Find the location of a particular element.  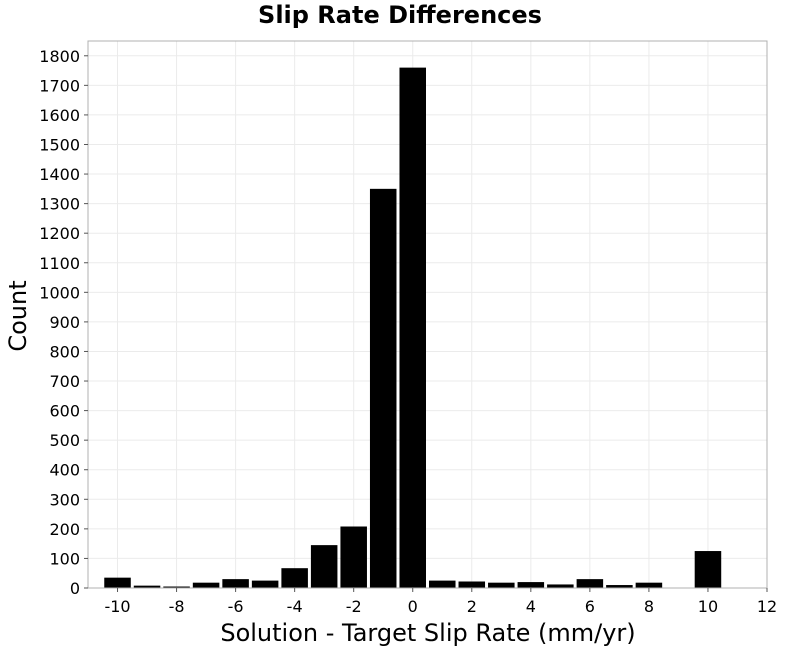

y-tick-label: 600 is located at coordinates (64, 411).